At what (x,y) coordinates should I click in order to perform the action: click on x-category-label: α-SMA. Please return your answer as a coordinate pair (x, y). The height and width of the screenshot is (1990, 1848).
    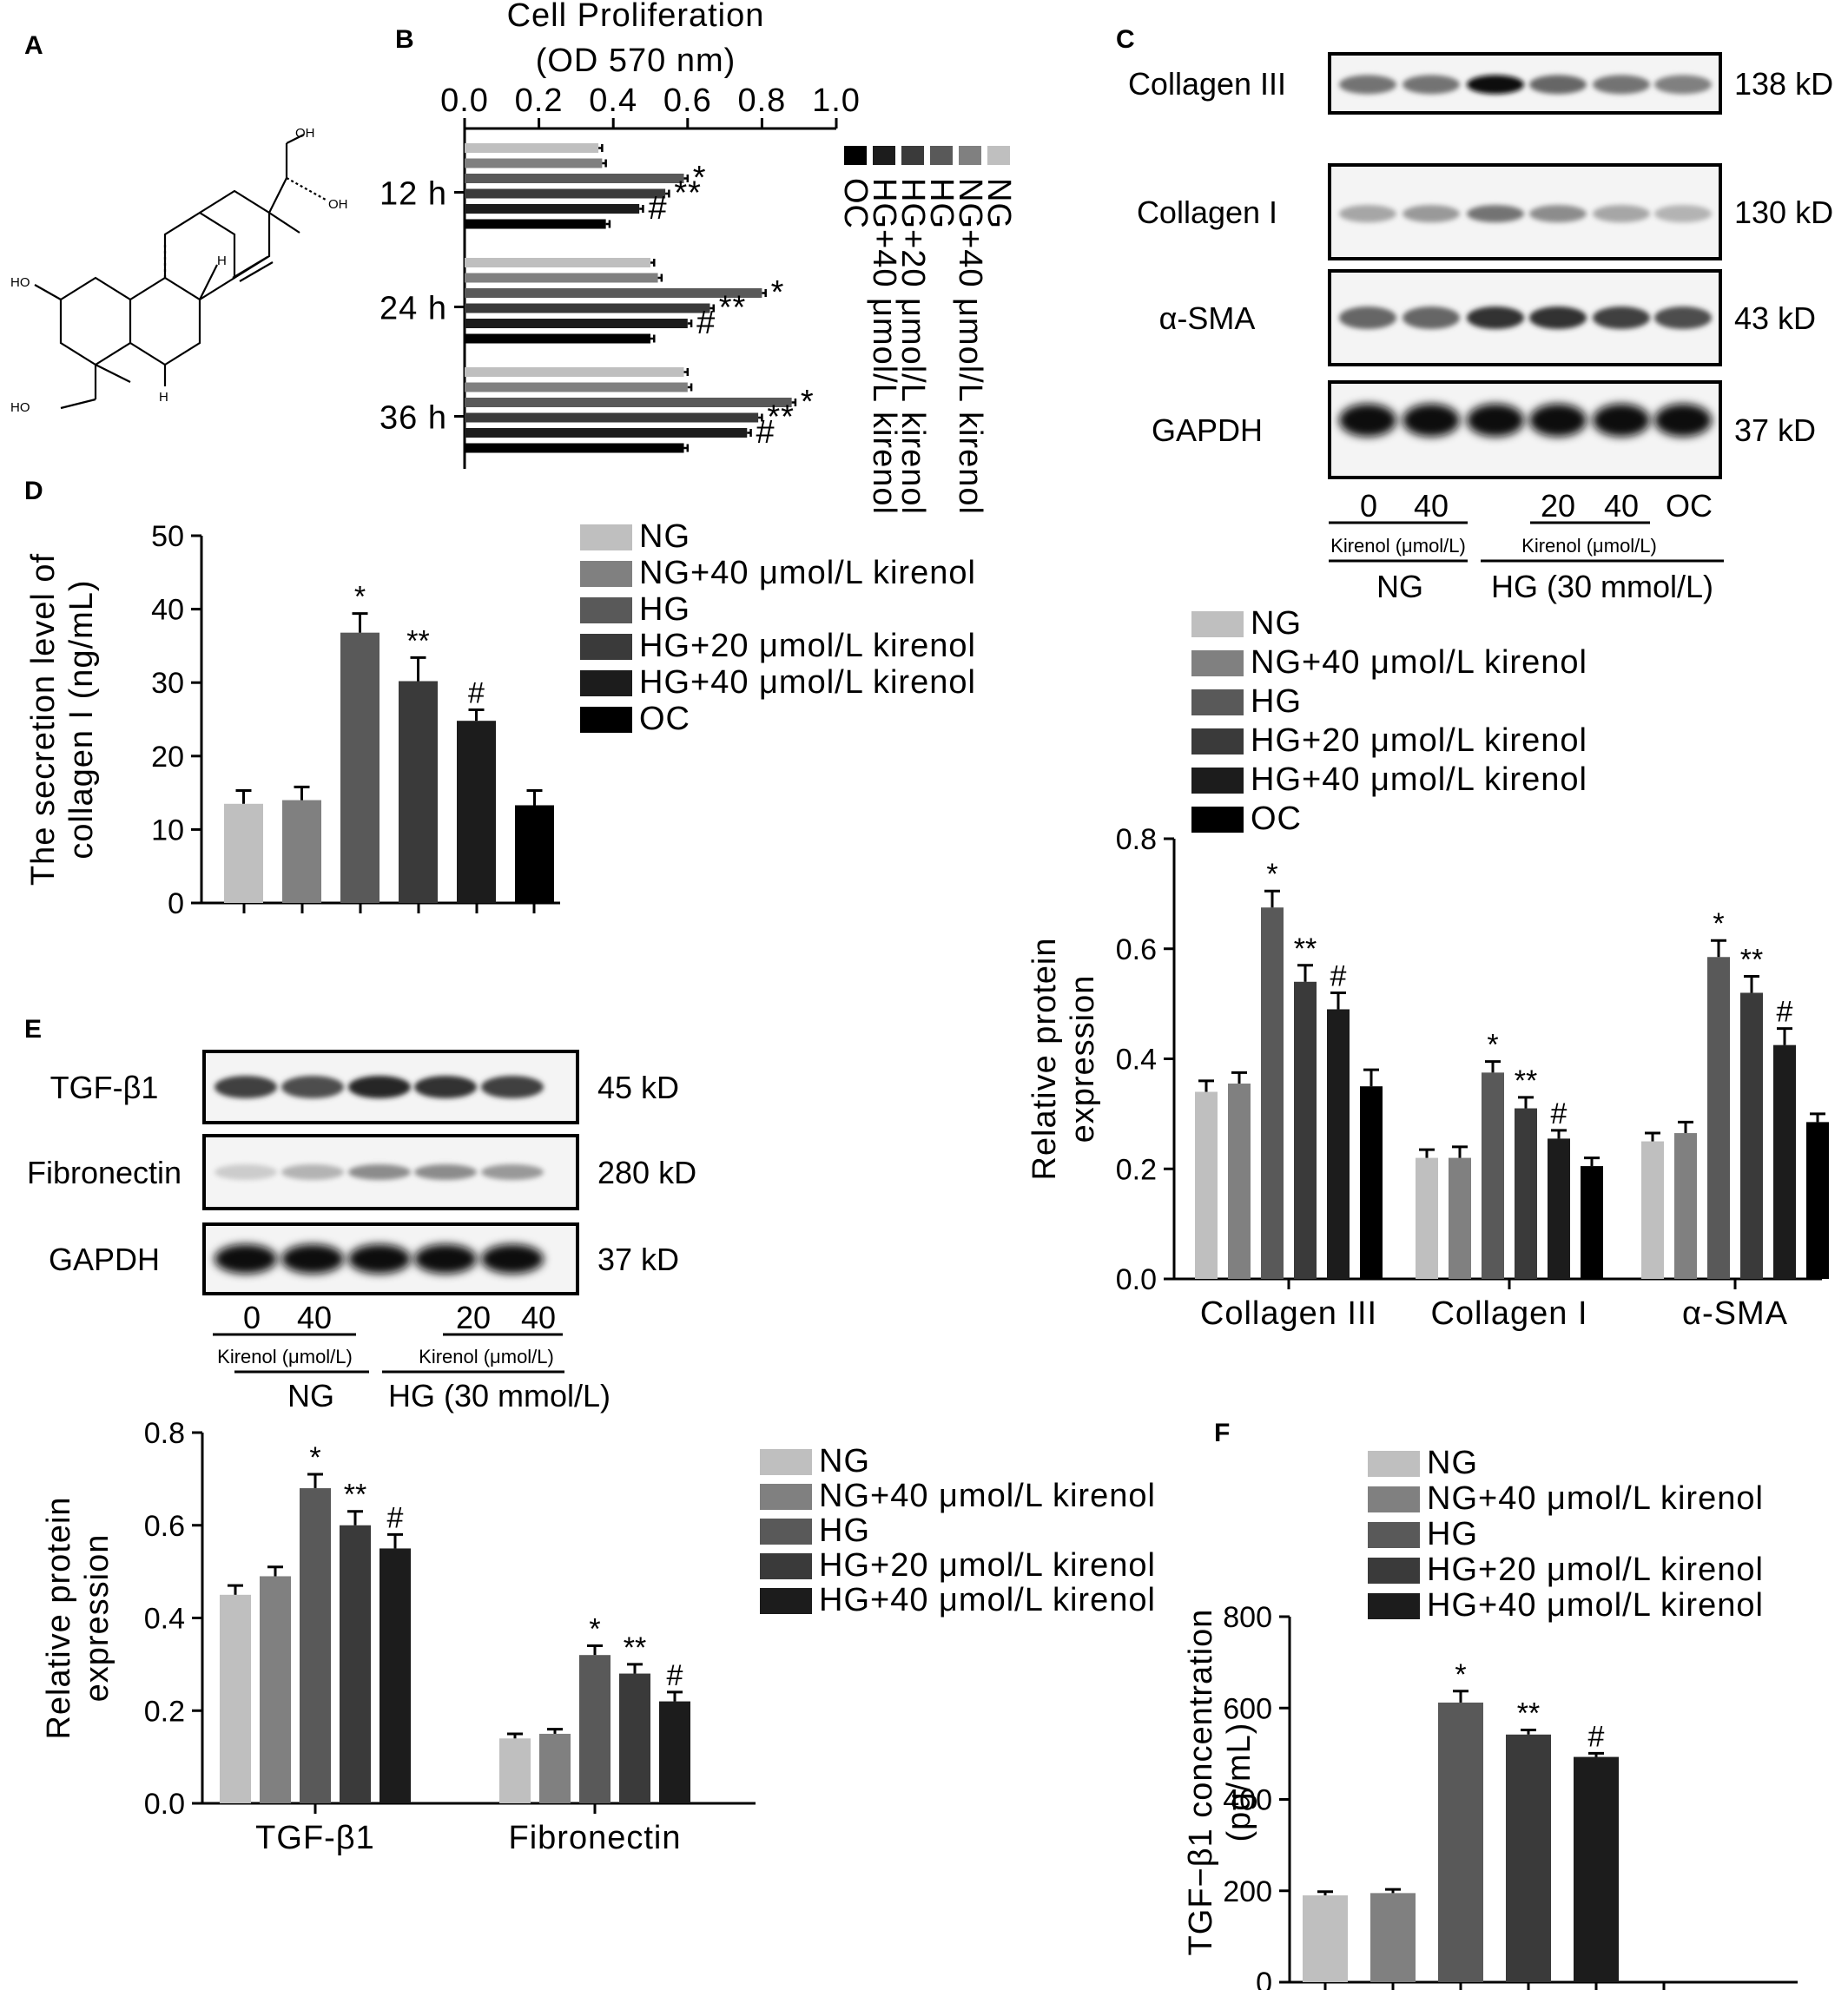
    Looking at the image, I should click on (1735, 1313).